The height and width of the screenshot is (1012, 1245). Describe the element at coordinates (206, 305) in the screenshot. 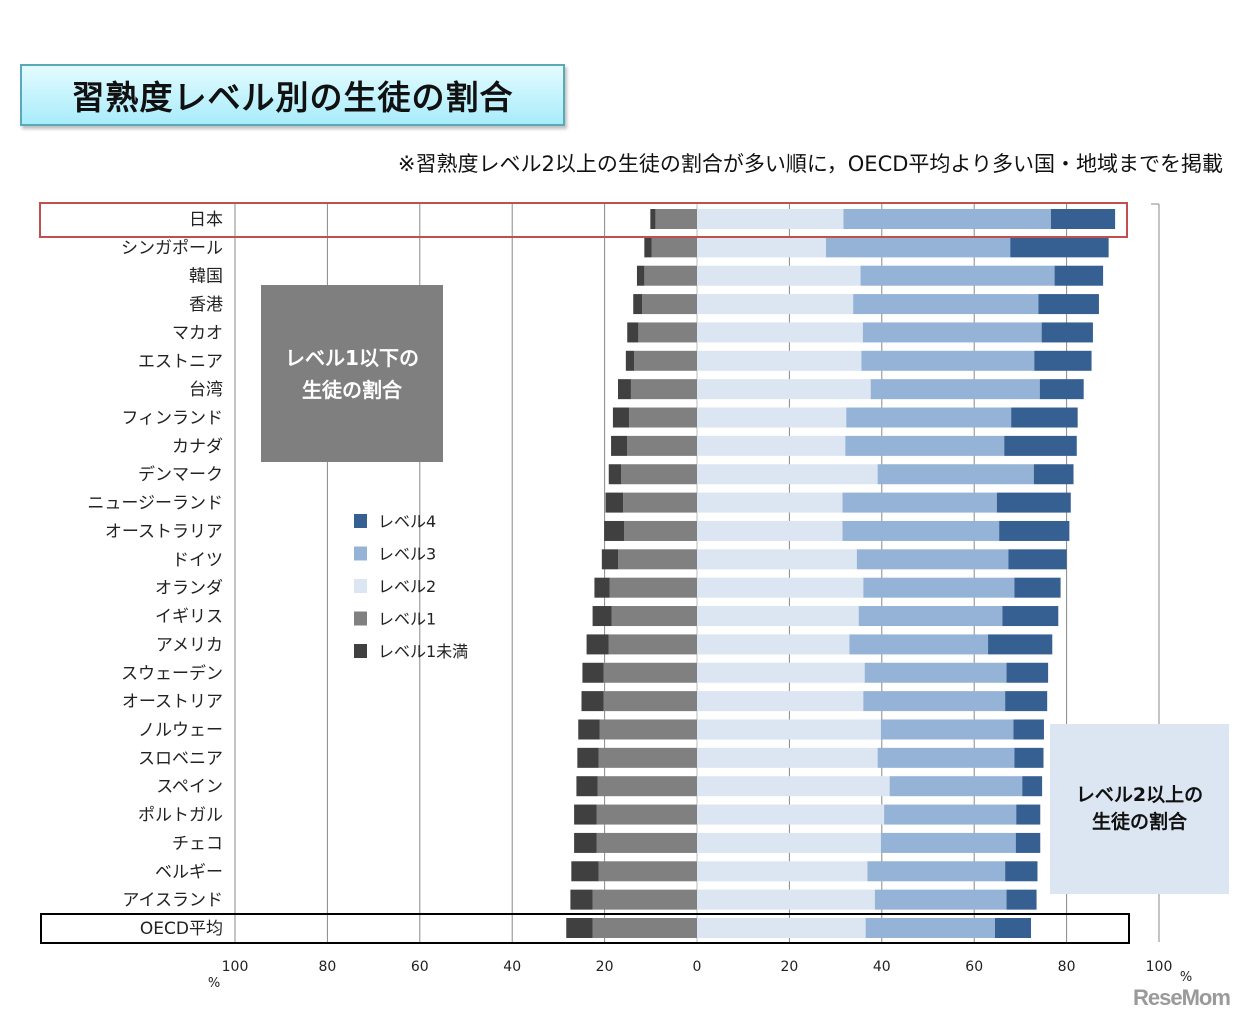

I see `category-label: 香港` at that location.